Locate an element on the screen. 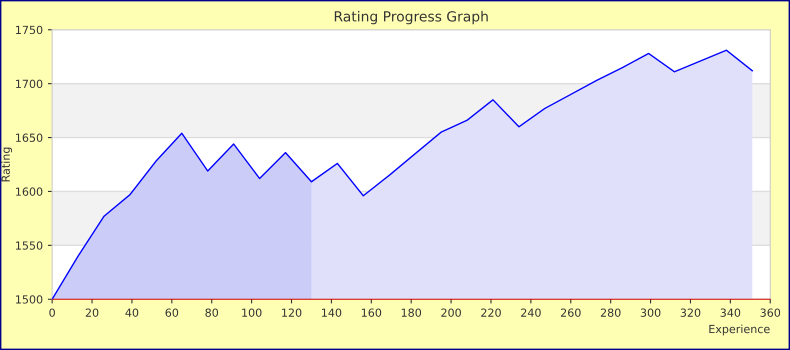 This screenshot has height=350, width=790. y-tick-label: 1500 is located at coordinates (29, 299).